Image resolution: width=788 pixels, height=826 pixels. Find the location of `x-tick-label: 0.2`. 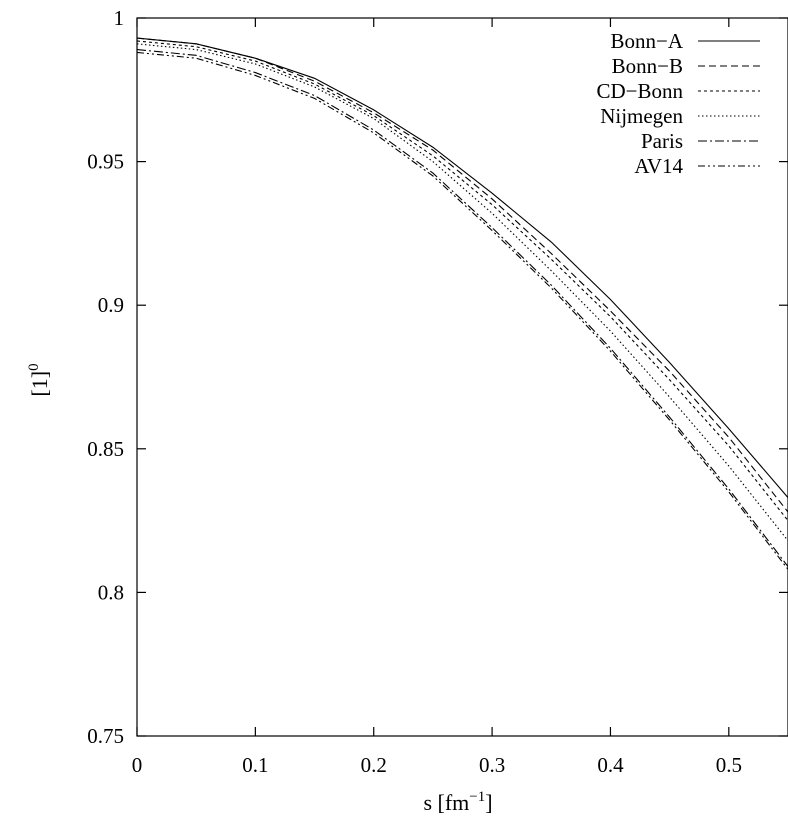

x-tick-label: 0.2 is located at coordinates (374, 765).